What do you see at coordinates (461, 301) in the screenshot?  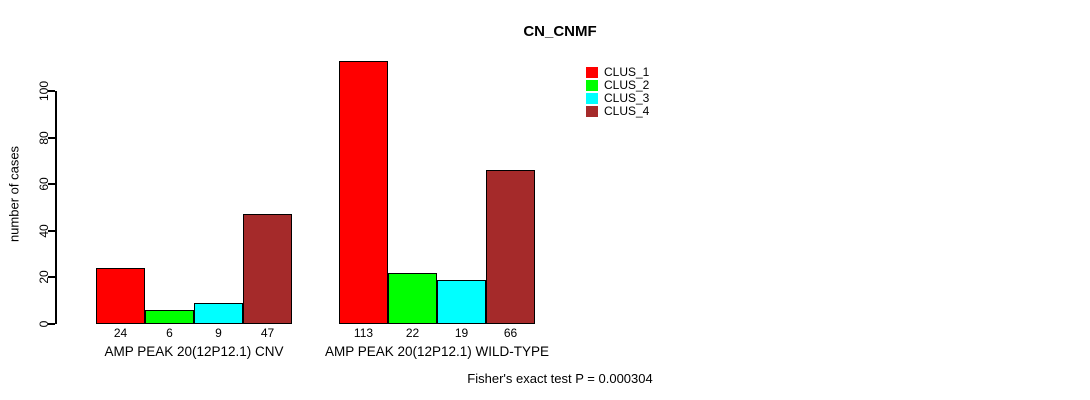 I see `bar-clus_3-group2` at bounding box center [461, 301].